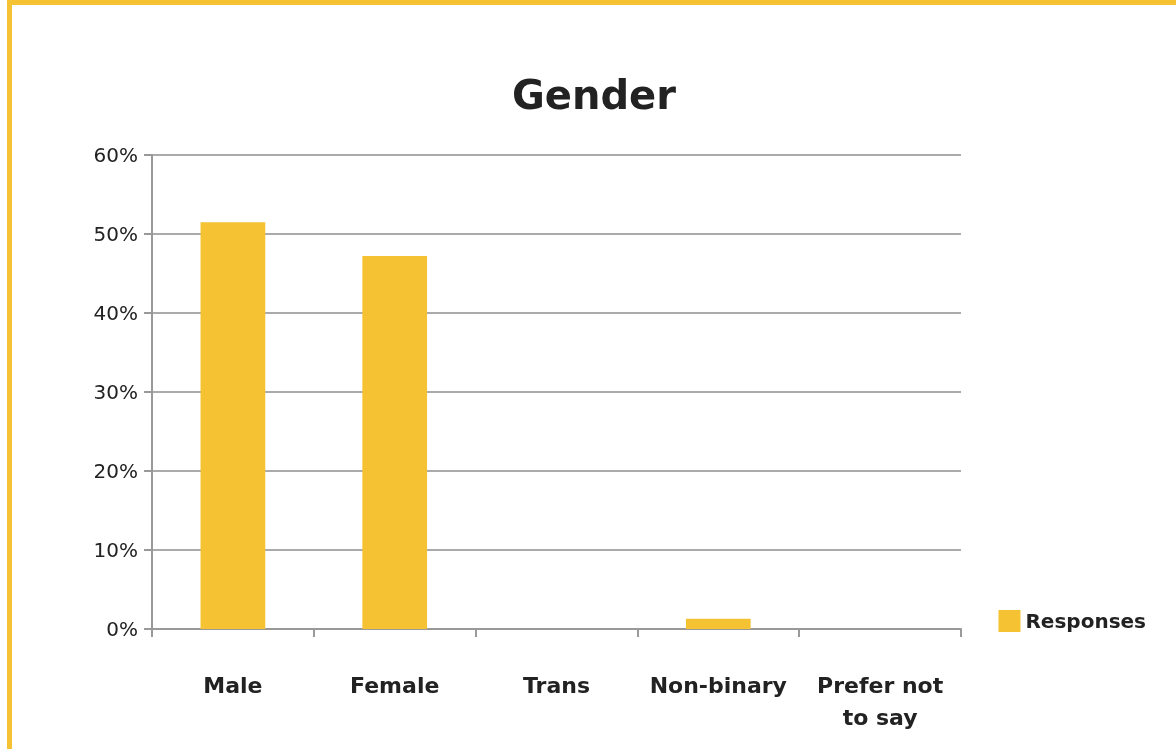  Describe the element at coordinates (115, 392) in the screenshot. I see `y-tick-label: 30%` at that location.